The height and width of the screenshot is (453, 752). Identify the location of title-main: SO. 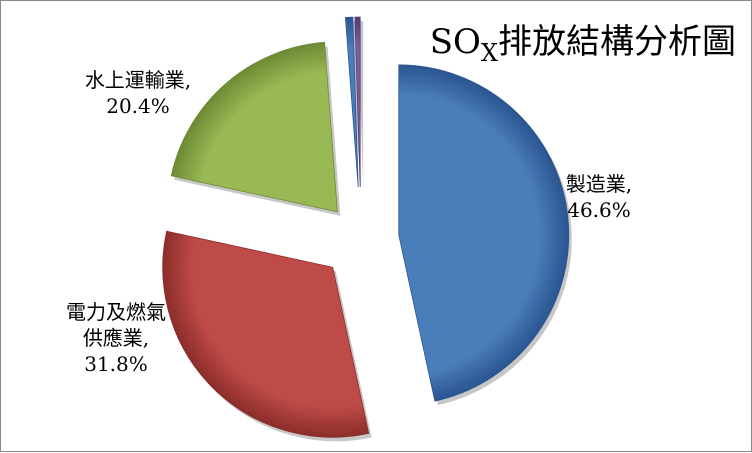
(455, 42).